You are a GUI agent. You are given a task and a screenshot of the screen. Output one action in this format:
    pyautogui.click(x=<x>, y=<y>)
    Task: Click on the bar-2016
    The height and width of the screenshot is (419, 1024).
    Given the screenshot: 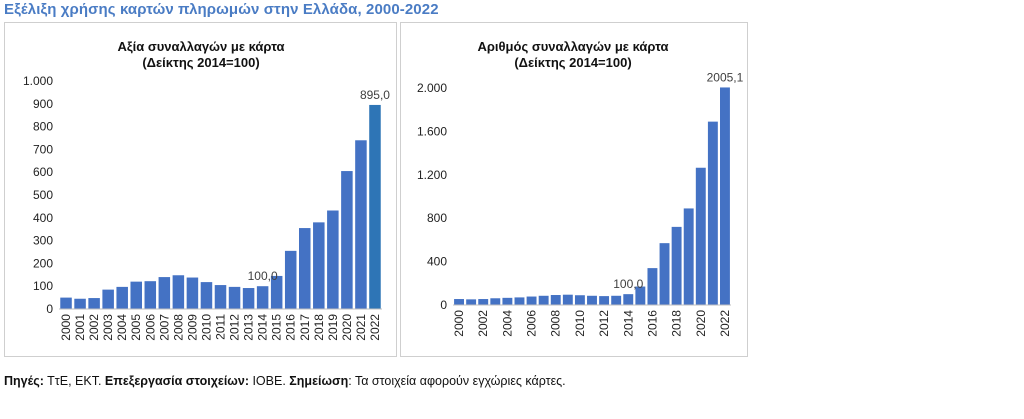 What is the action you would take?
    pyautogui.click(x=652, y=286)
    